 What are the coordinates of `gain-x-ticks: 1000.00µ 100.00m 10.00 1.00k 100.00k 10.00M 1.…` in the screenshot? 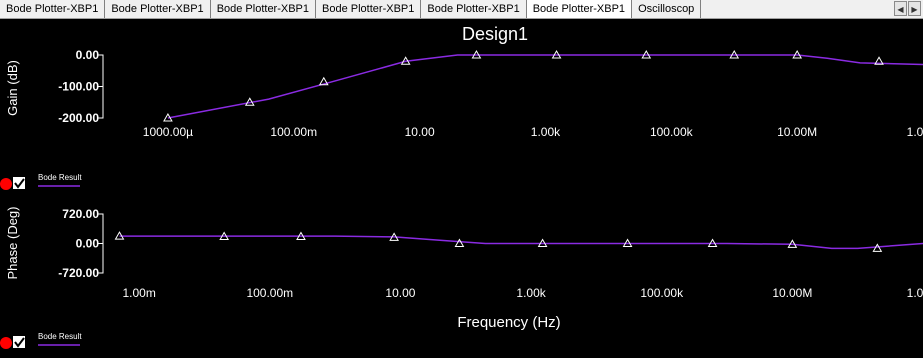 It's located at (533, 132).